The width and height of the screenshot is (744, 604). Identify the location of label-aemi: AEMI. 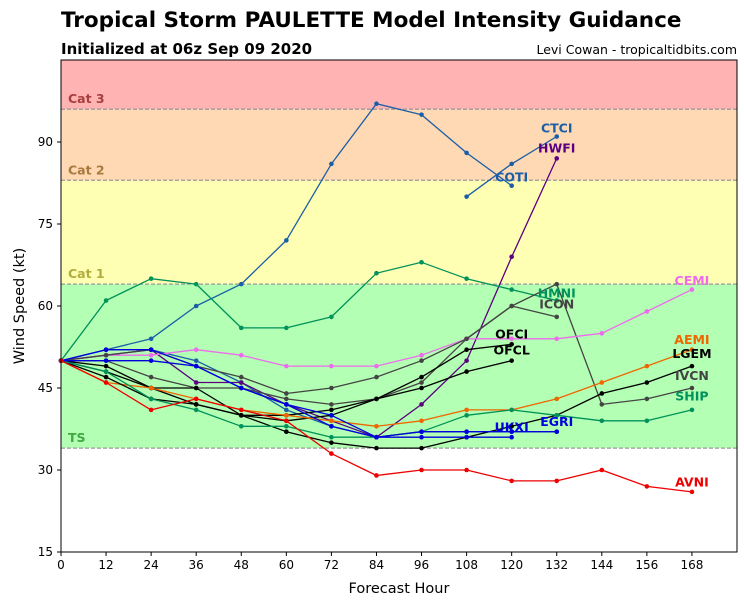
(691, 339).